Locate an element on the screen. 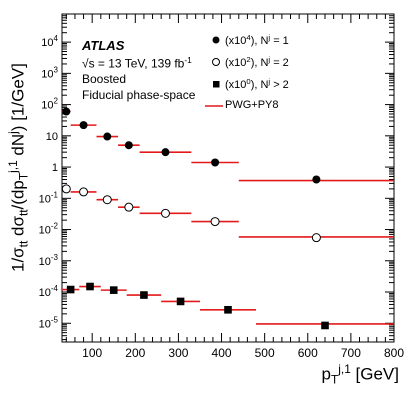  y-tick-label: 10³ is located at coordinates (49, 72).